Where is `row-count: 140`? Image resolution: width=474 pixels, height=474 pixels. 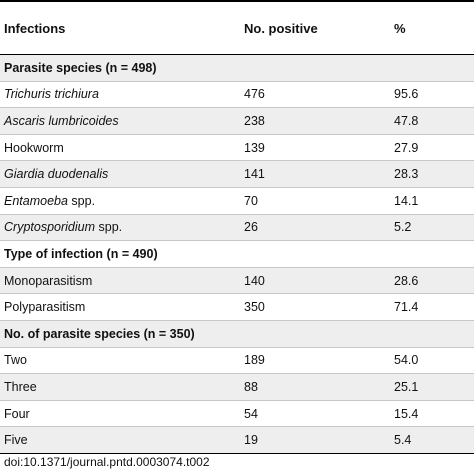 row-count: 140 is located at coordinates (254, 280).